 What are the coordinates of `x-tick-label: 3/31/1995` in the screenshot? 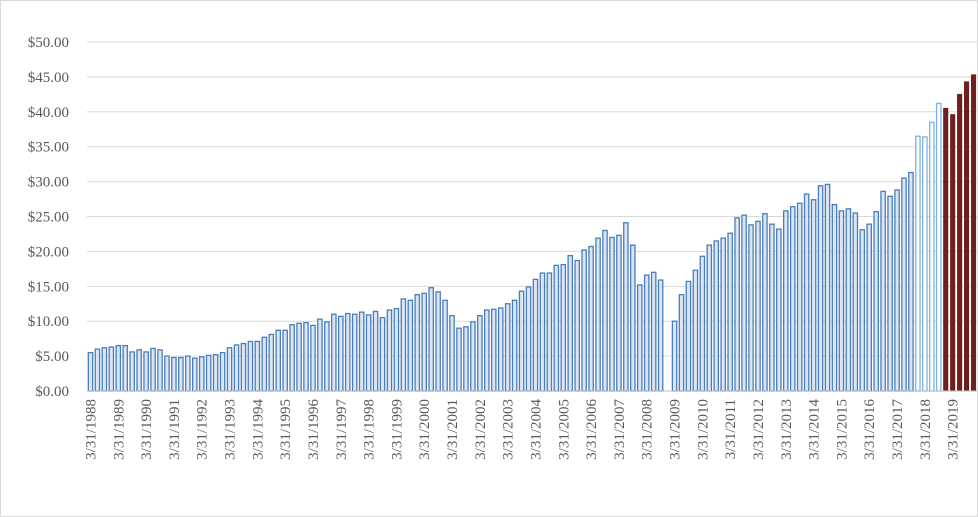 It's located at (286, 429).